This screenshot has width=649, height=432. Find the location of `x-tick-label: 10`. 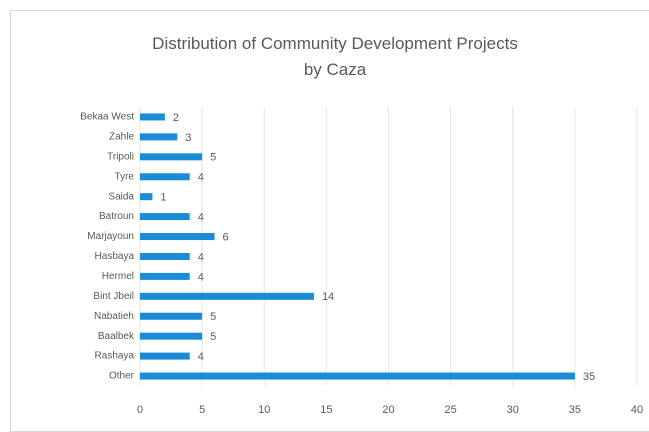

x-tick-label: 10 is located at coordinates (264, 410).